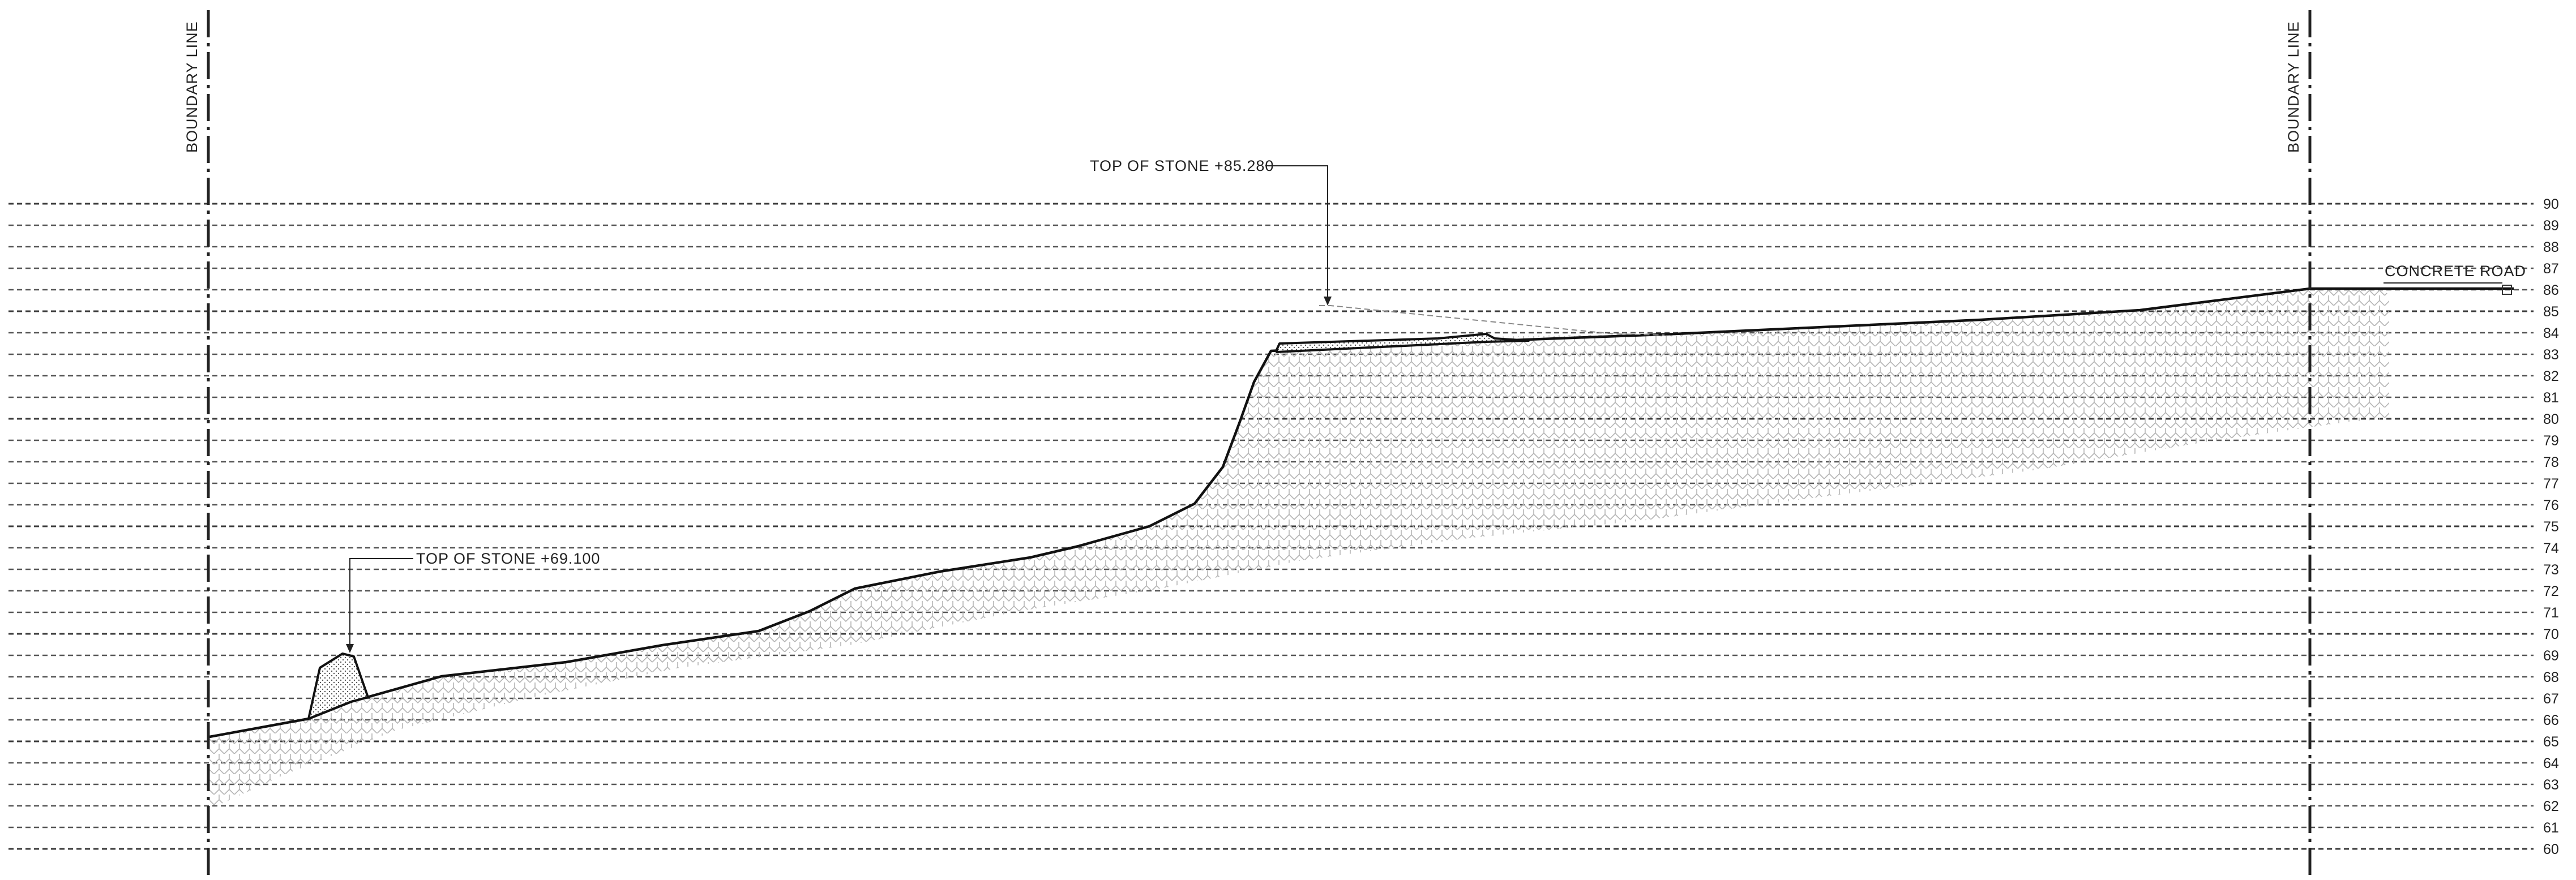 The width and height of the screenshot is (2576, 880). Describe the element at coordinates (2551, 656) in the screenshot. I see `elevation-label-69: 69` at that location.